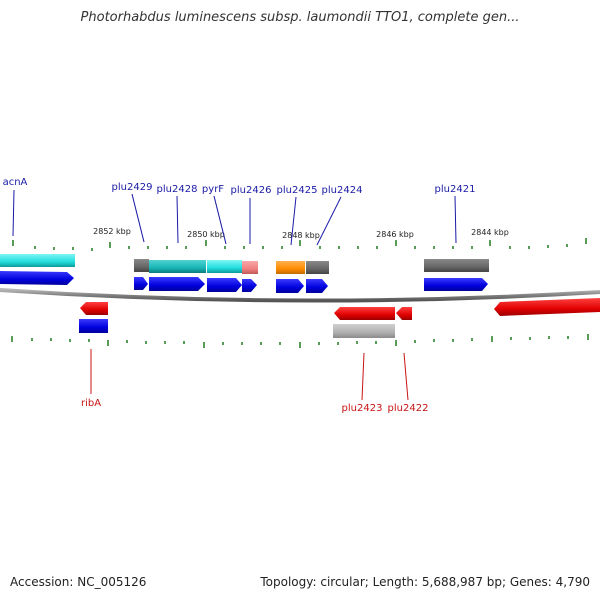 This screenshot has height=600, width=600. What do you see at coordinates (251, 190) in the screenshot?
I see `gene-label-plu2426: plu2426` at bounding box center [251, 190].